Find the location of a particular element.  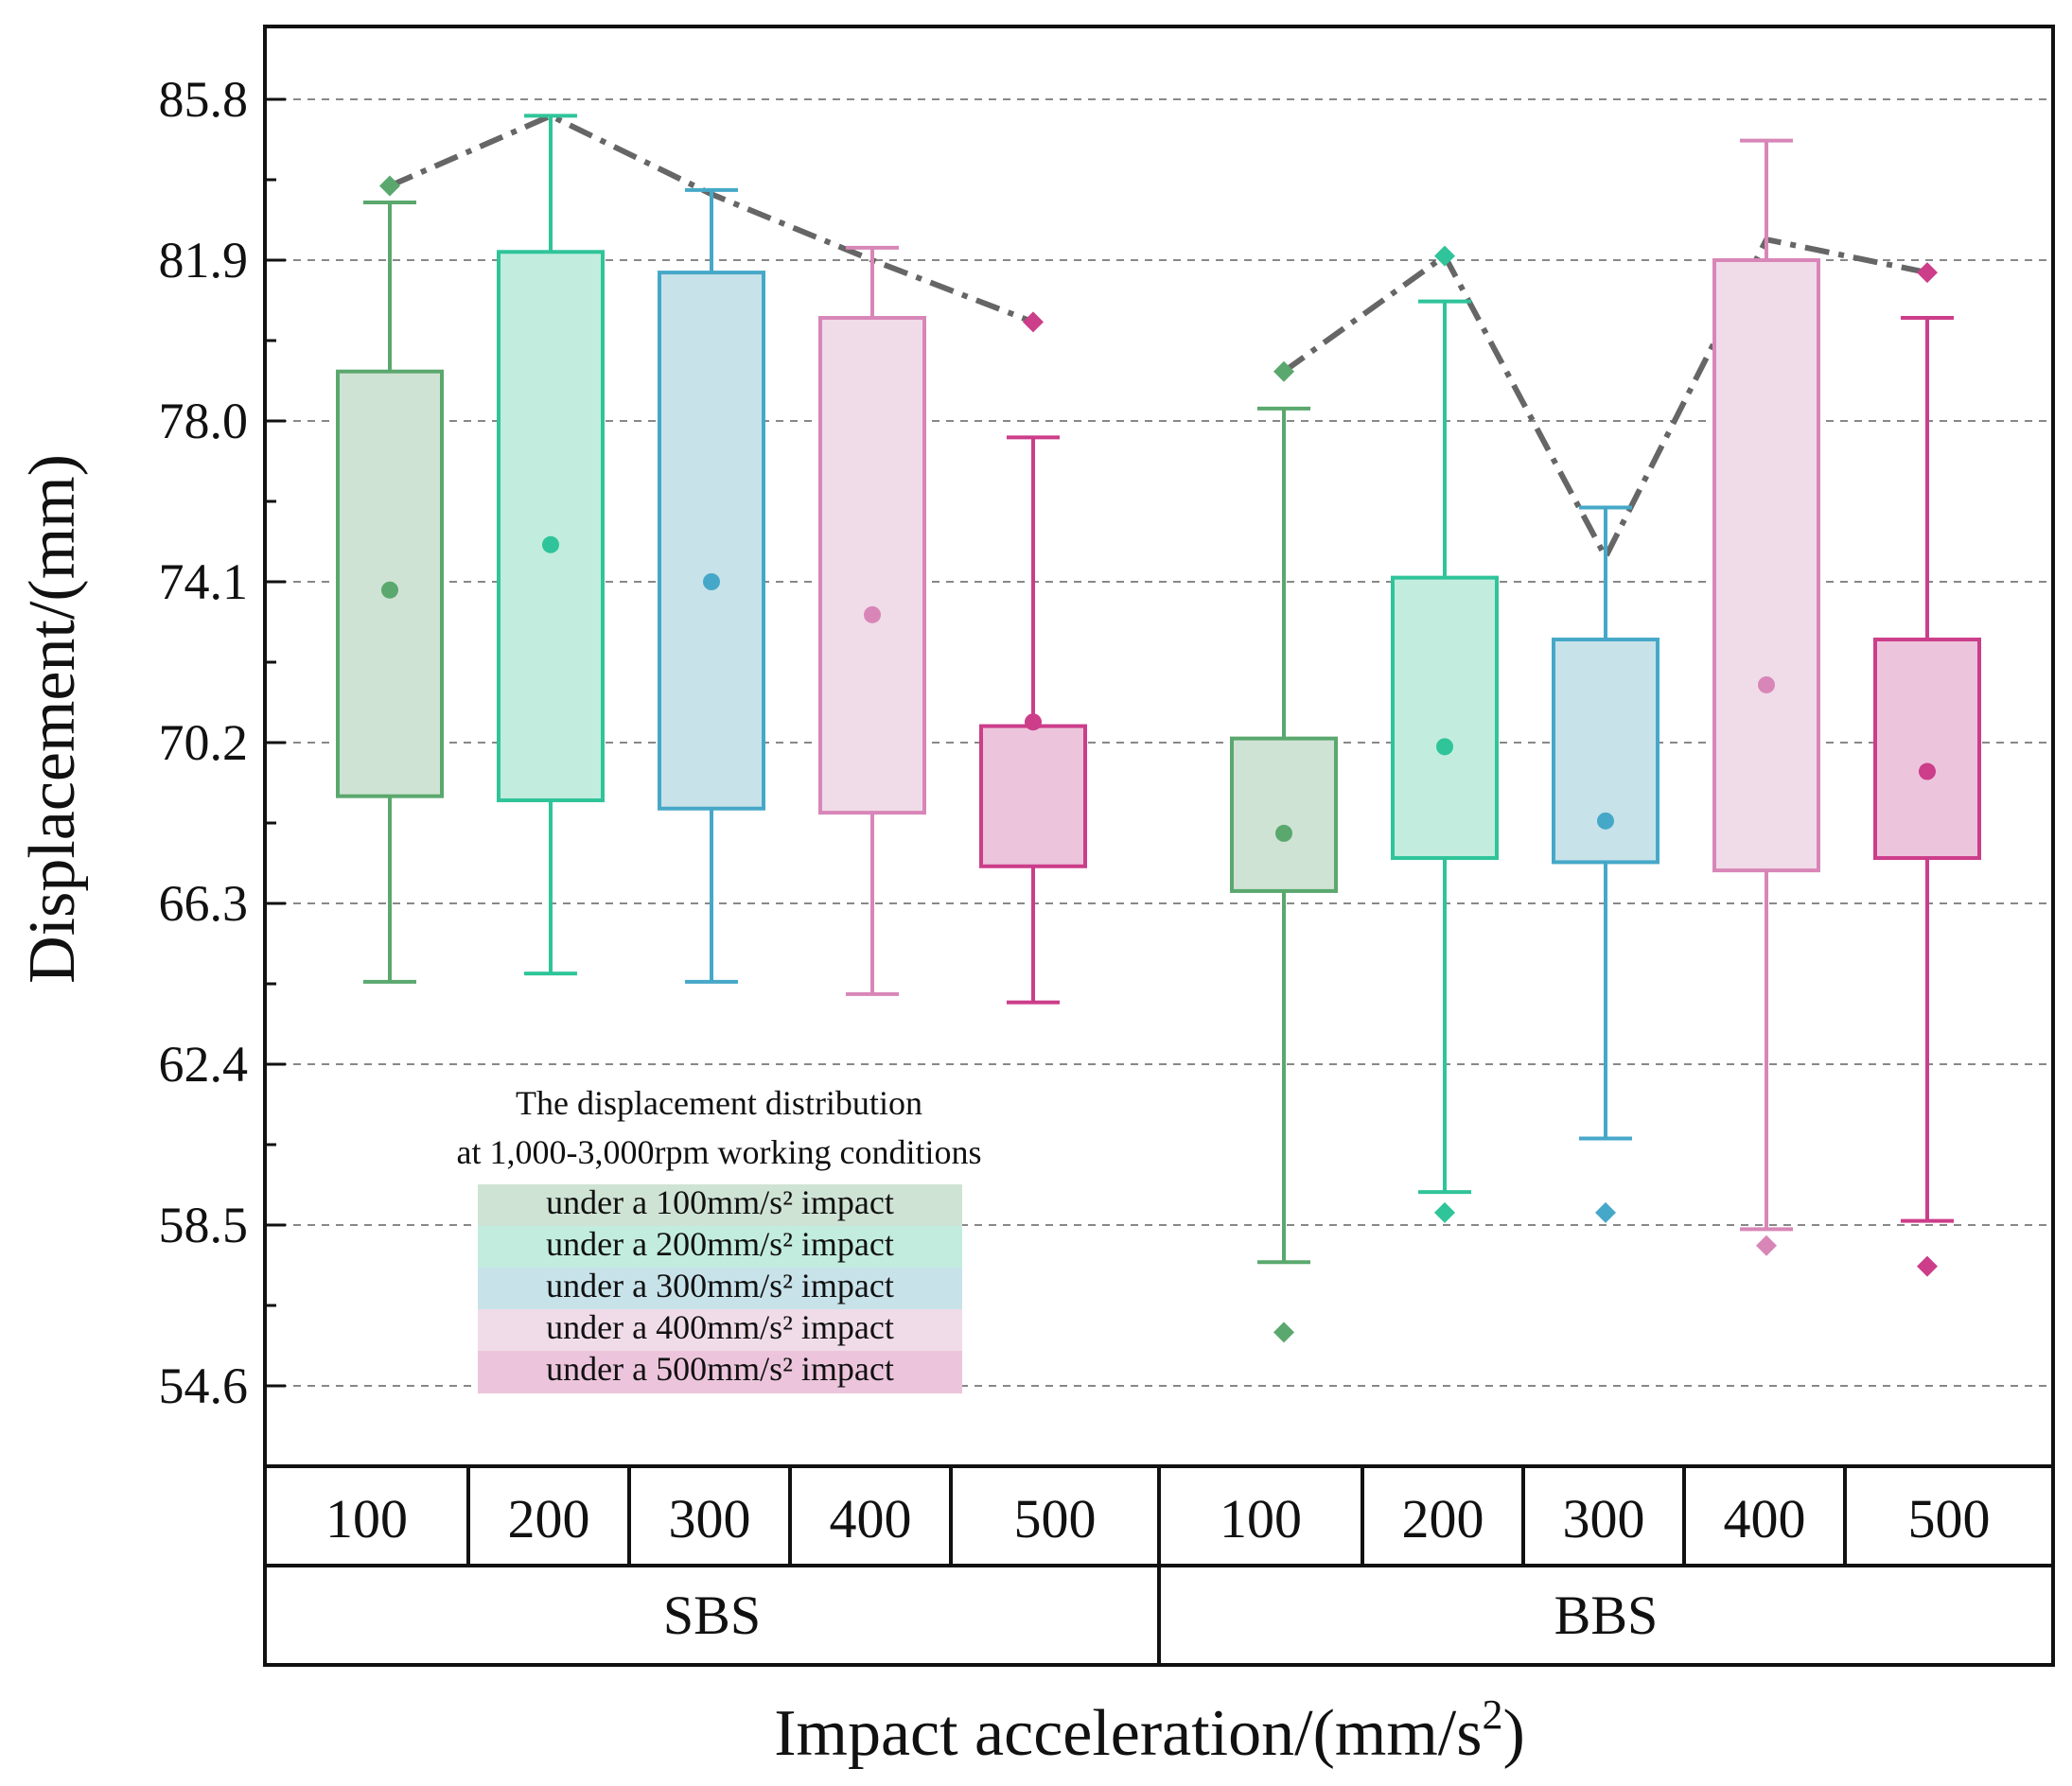

x-axis-title: Impact acceleration/(mm/s2) is located at coordinates (1149, 1730).